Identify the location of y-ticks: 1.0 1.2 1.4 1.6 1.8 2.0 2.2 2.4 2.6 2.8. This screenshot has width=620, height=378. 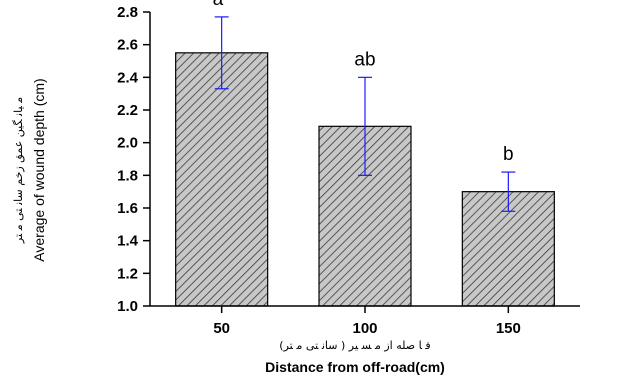
(133, 159).